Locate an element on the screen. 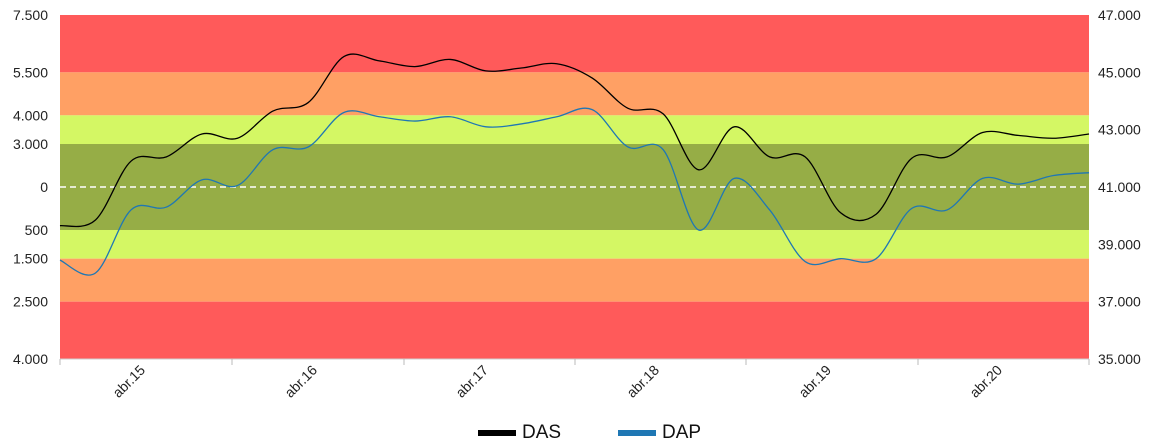  left-tick-label-4: 0 is located at coordinates (44, 187).